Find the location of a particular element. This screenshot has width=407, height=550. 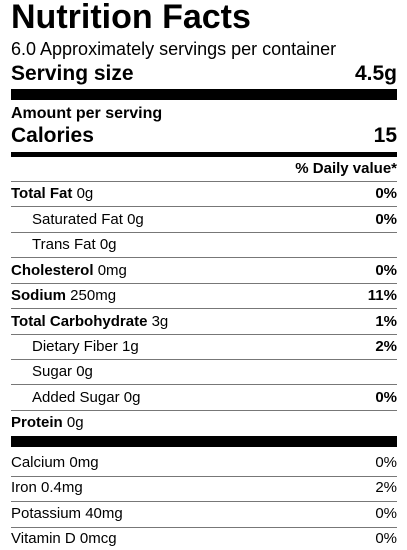

nutrient-row-sodium: Sodium 250mg 11% is located at coordinates (204, 296).